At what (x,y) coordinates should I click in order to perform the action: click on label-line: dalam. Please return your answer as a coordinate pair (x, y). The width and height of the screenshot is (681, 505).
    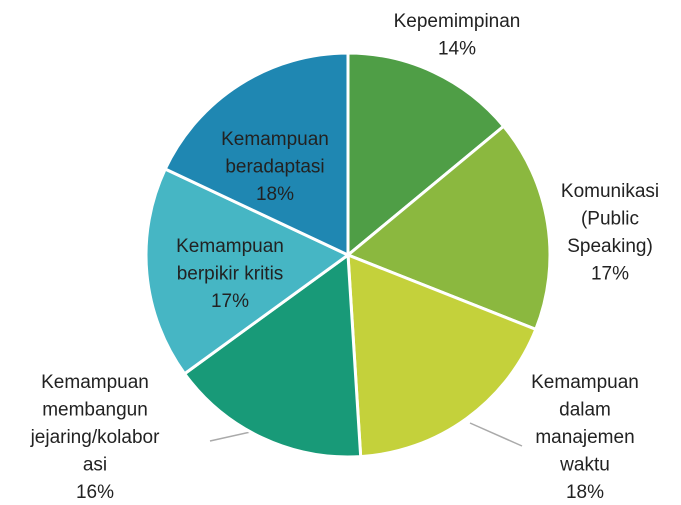
    Looking at the image, I should click on (585, 410).